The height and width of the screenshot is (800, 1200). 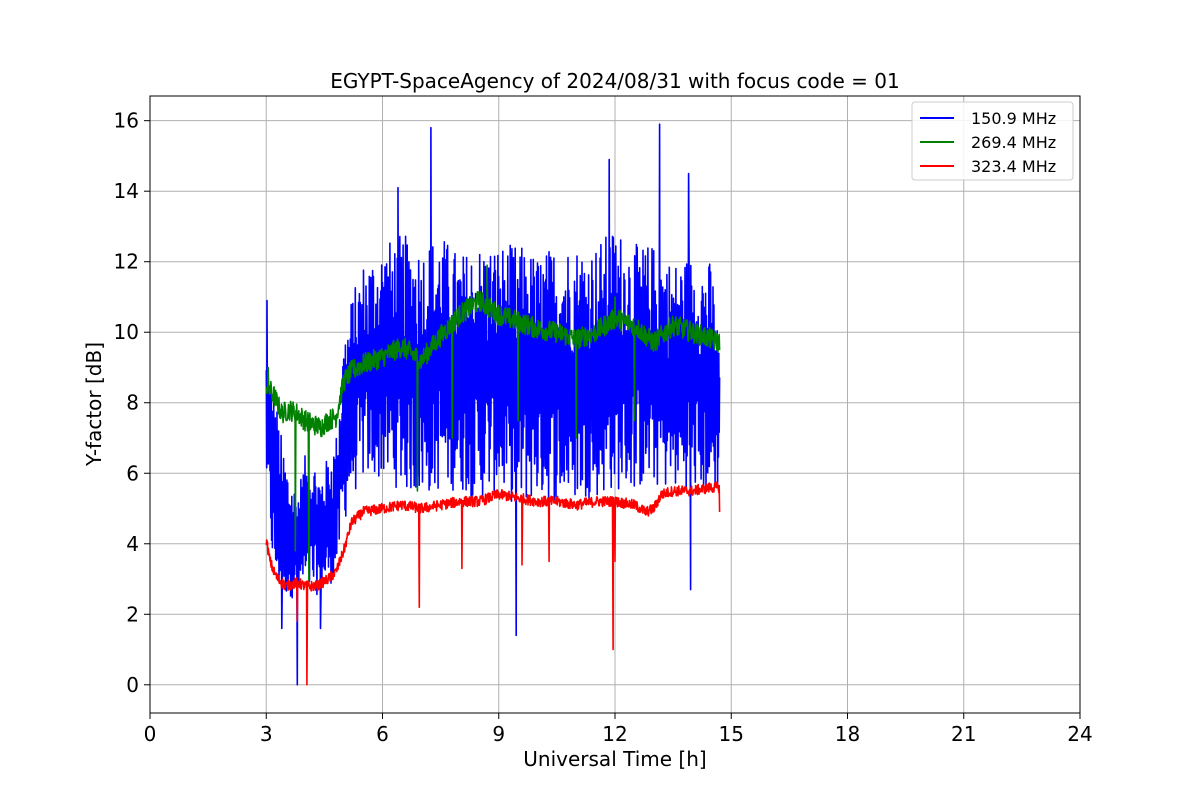 I want to click on legend-label-0: 150.9 MHz, so click(x=1013, y=118).